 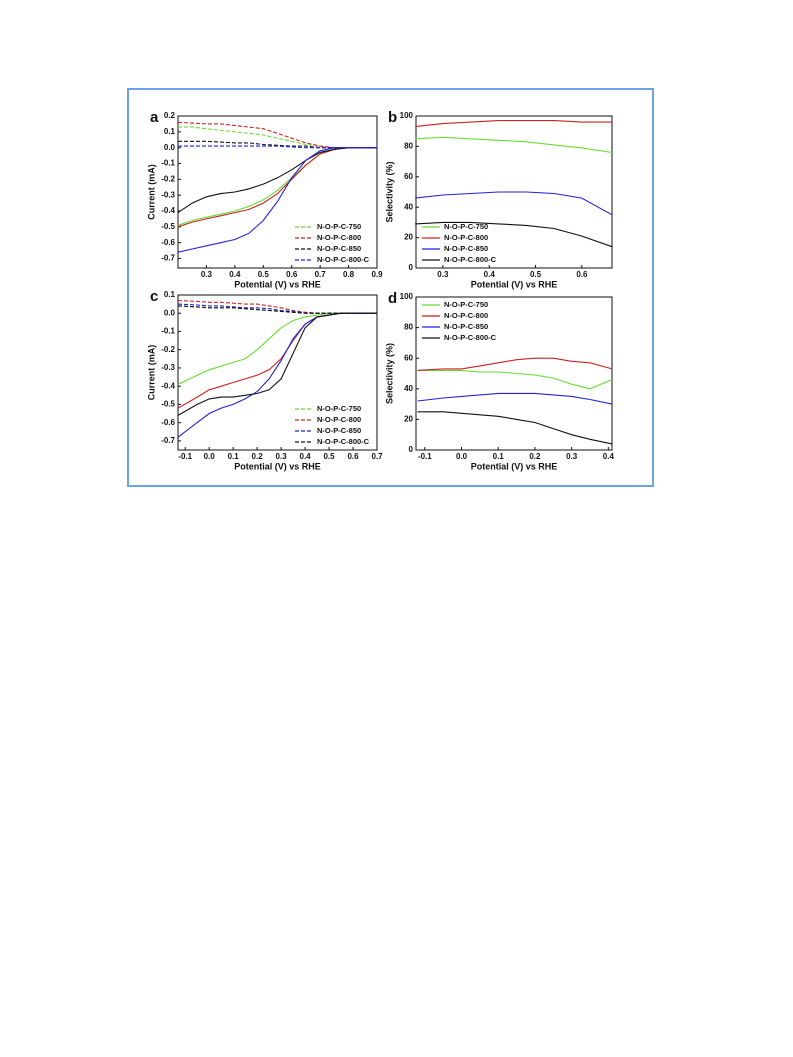 I want to click on panel-letter: a, so click(x=154, y=117).